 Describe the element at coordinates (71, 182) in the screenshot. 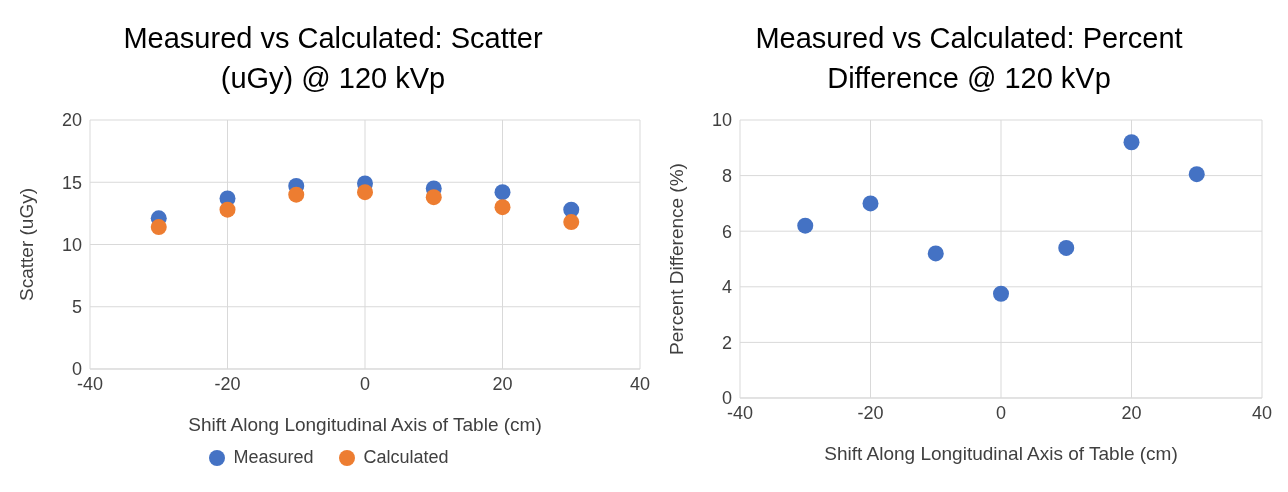

I see `y-tick-label: 15` at that location.